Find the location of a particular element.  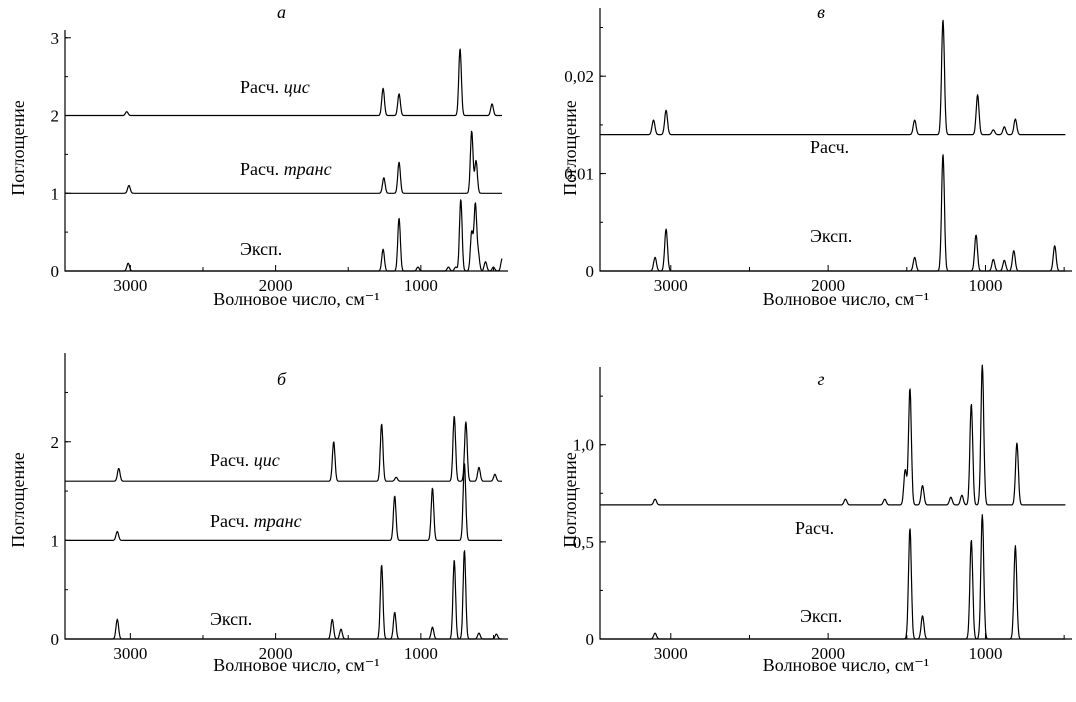

panel-title: а is located at coordinates (281, 12).